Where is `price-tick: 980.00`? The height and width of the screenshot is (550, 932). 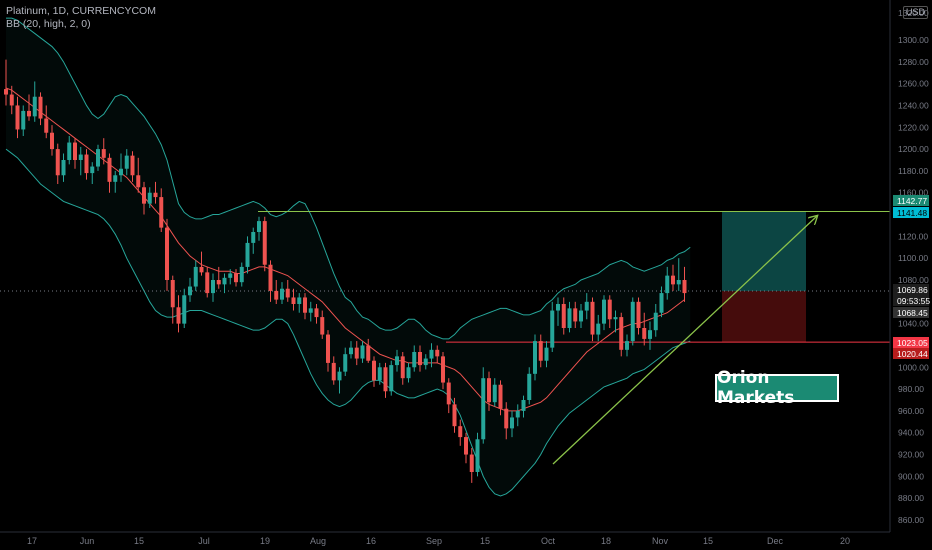 price-tick: 980.00 is located at coordinates (911, 389).